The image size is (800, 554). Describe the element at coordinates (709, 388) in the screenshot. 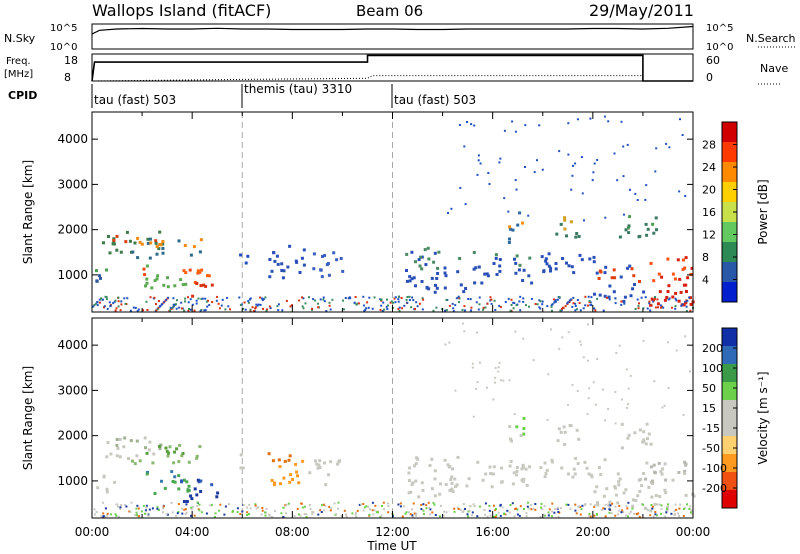

I see `colorbar-tick-label: 50` at that location.